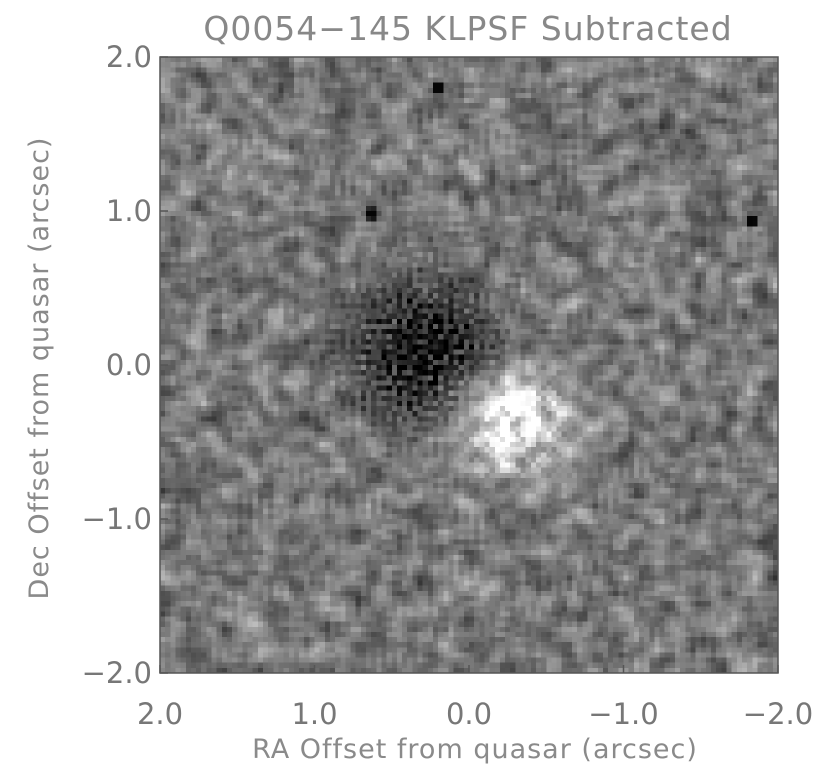 Image resolution: width=827 pixels, height=774 pixels. Describe the element at coordinates (623, 714) in the screenshot. I see `x-tick-label: −1.0` at that location.